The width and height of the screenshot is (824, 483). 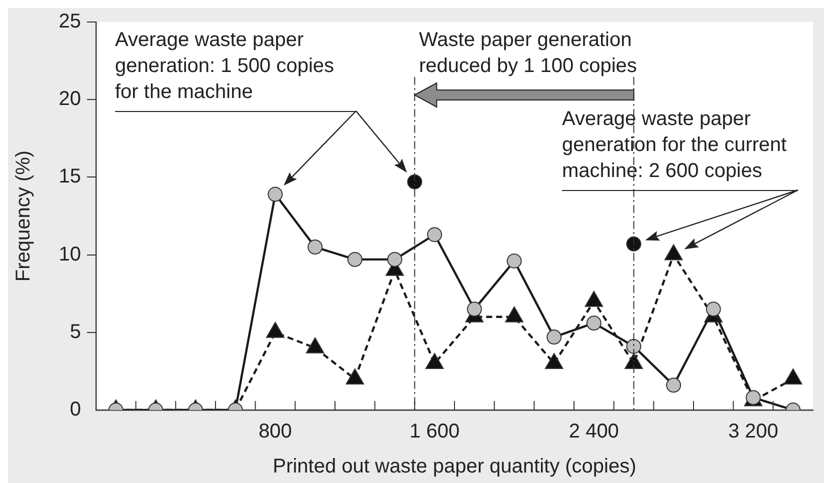 I want to click on y-tick-label: 25, so click(x=69, y=21).